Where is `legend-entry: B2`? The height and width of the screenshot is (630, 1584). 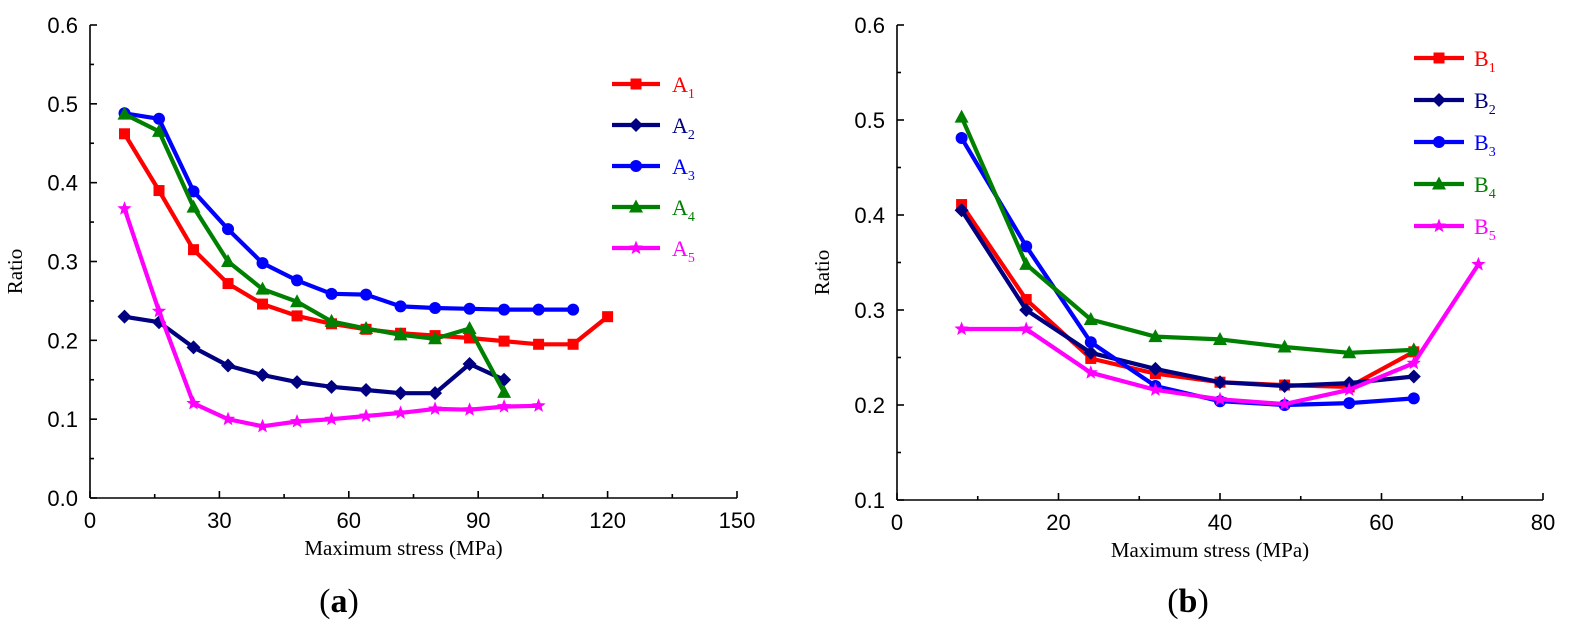 legend-entry: B2 is located at coordinates (1455, 103).